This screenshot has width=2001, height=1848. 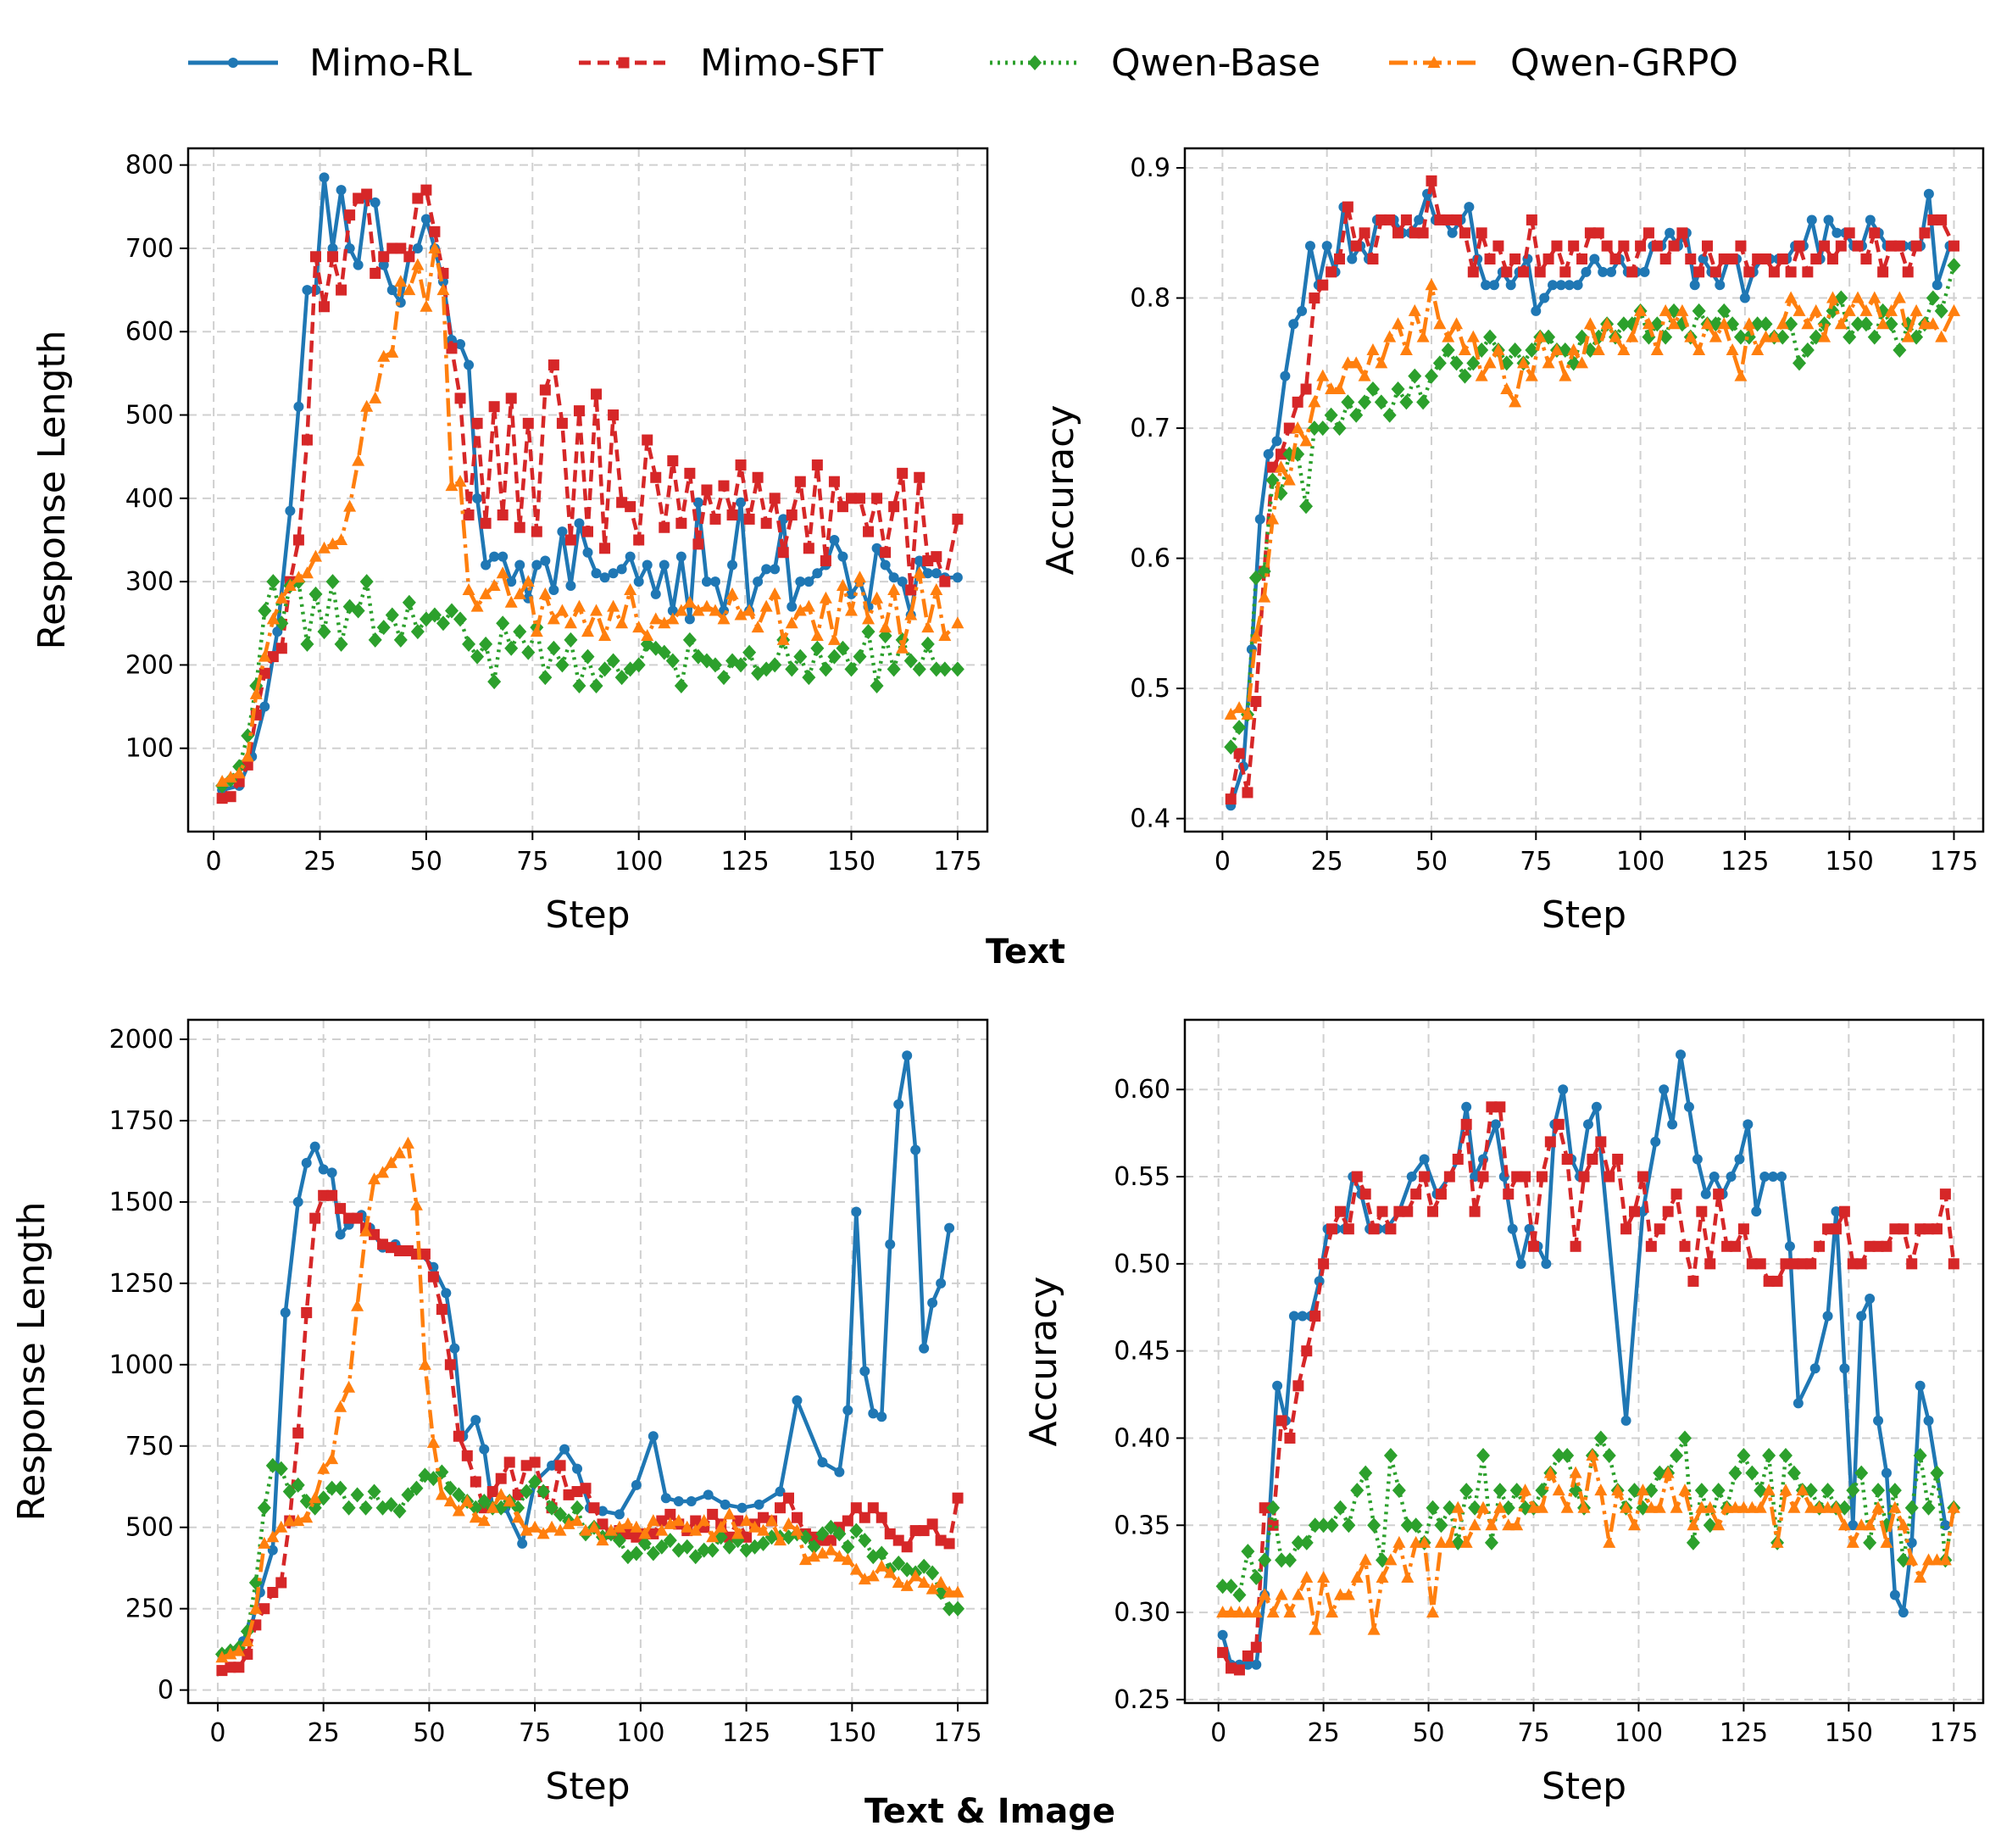 What do you see at coordinates (532, 862) in the screenshot?
I see `x-tick-label: 75` at bounding box center [532, 862].